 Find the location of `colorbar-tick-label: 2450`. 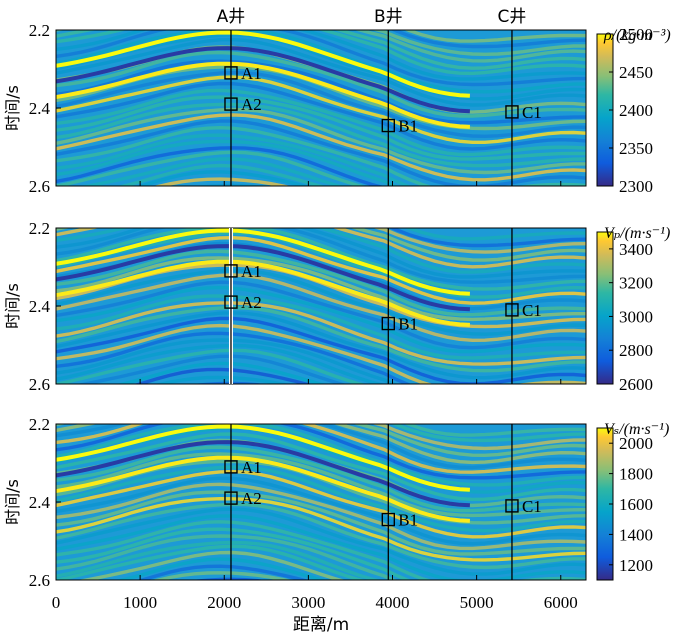

colorbar-tick-label: 2450 is located at coordinates (636, 72).